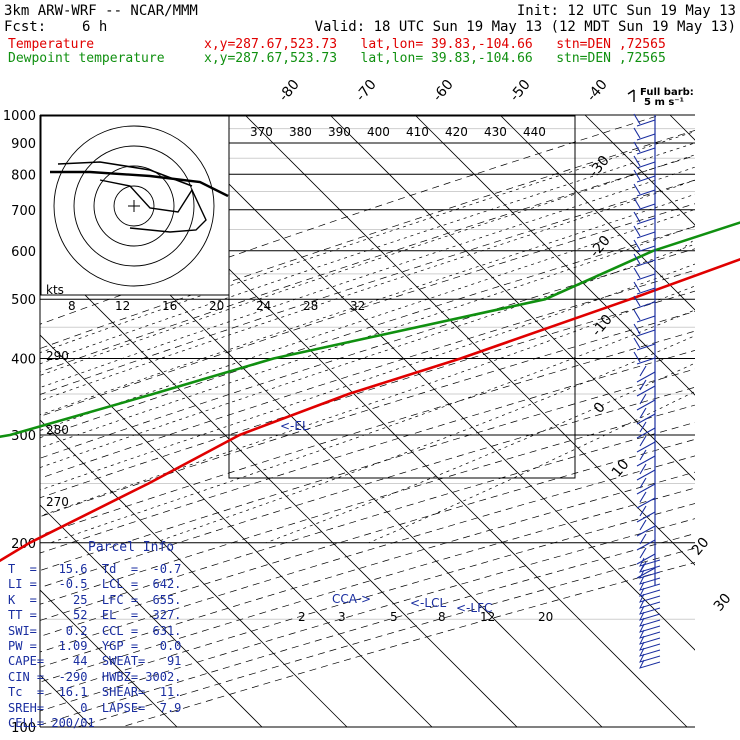 The width and height of the screenshot is (740, 740). Describe the element at coordinates (72, 306) in the screenshot. I see `hodograph-speed-label: 8` at that location.